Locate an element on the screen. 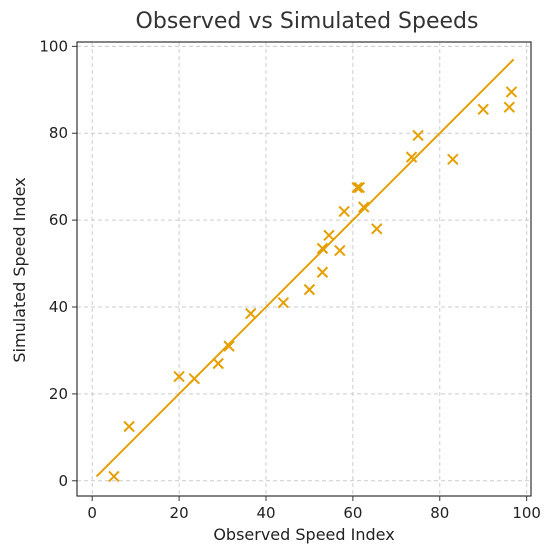 This screenshot has width=550, height=550. x-tick-label: 80 is located at coordinates (439, 513).